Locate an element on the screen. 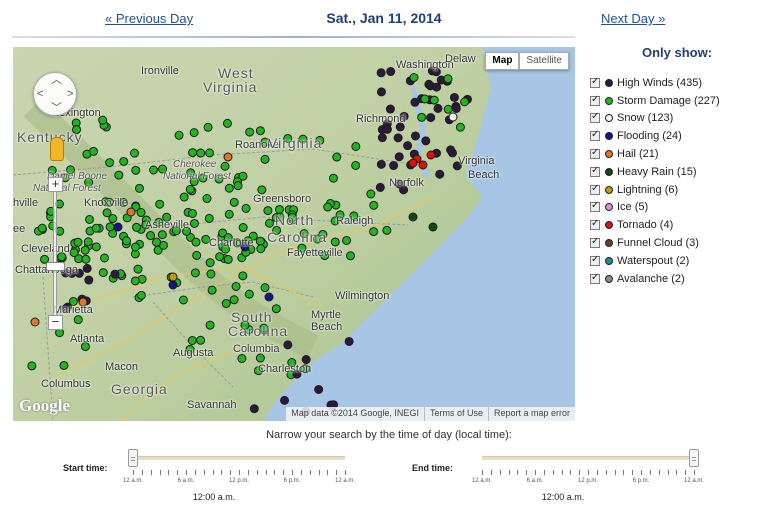 This screenshot has width=768, height=510. filter-item: Lightning (6) is located at coordinates (675, 190).